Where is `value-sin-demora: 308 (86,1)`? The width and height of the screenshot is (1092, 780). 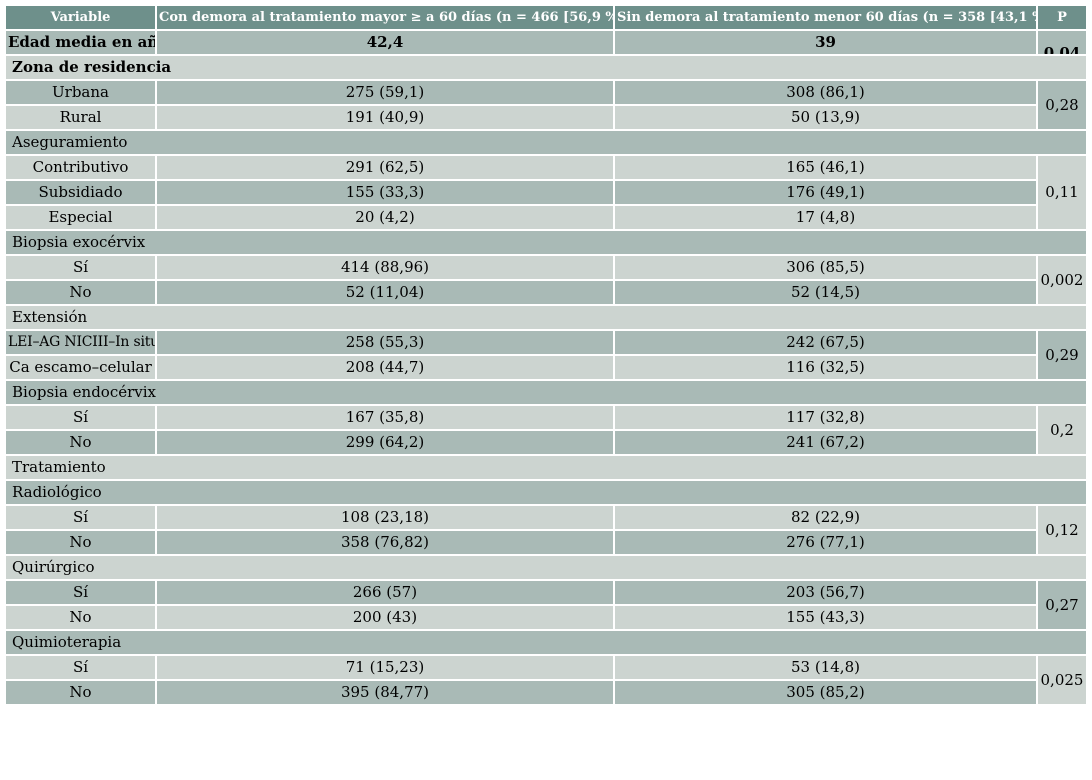 value-sin-demora: 308 (86,1) is located at coordinates (825, 92).